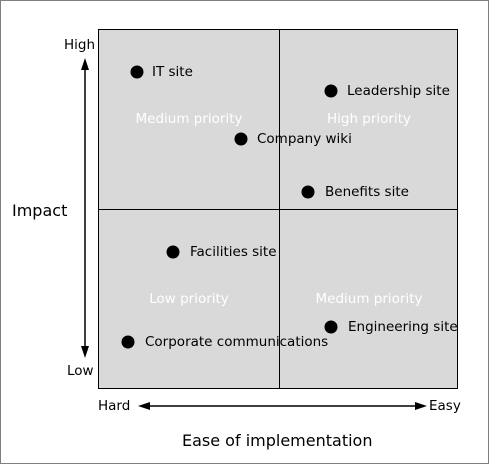  What do you see at coordinates (173, 252) in the screenshot?
I see `point-marker-facilities-site` at bounding box center [173, 252].